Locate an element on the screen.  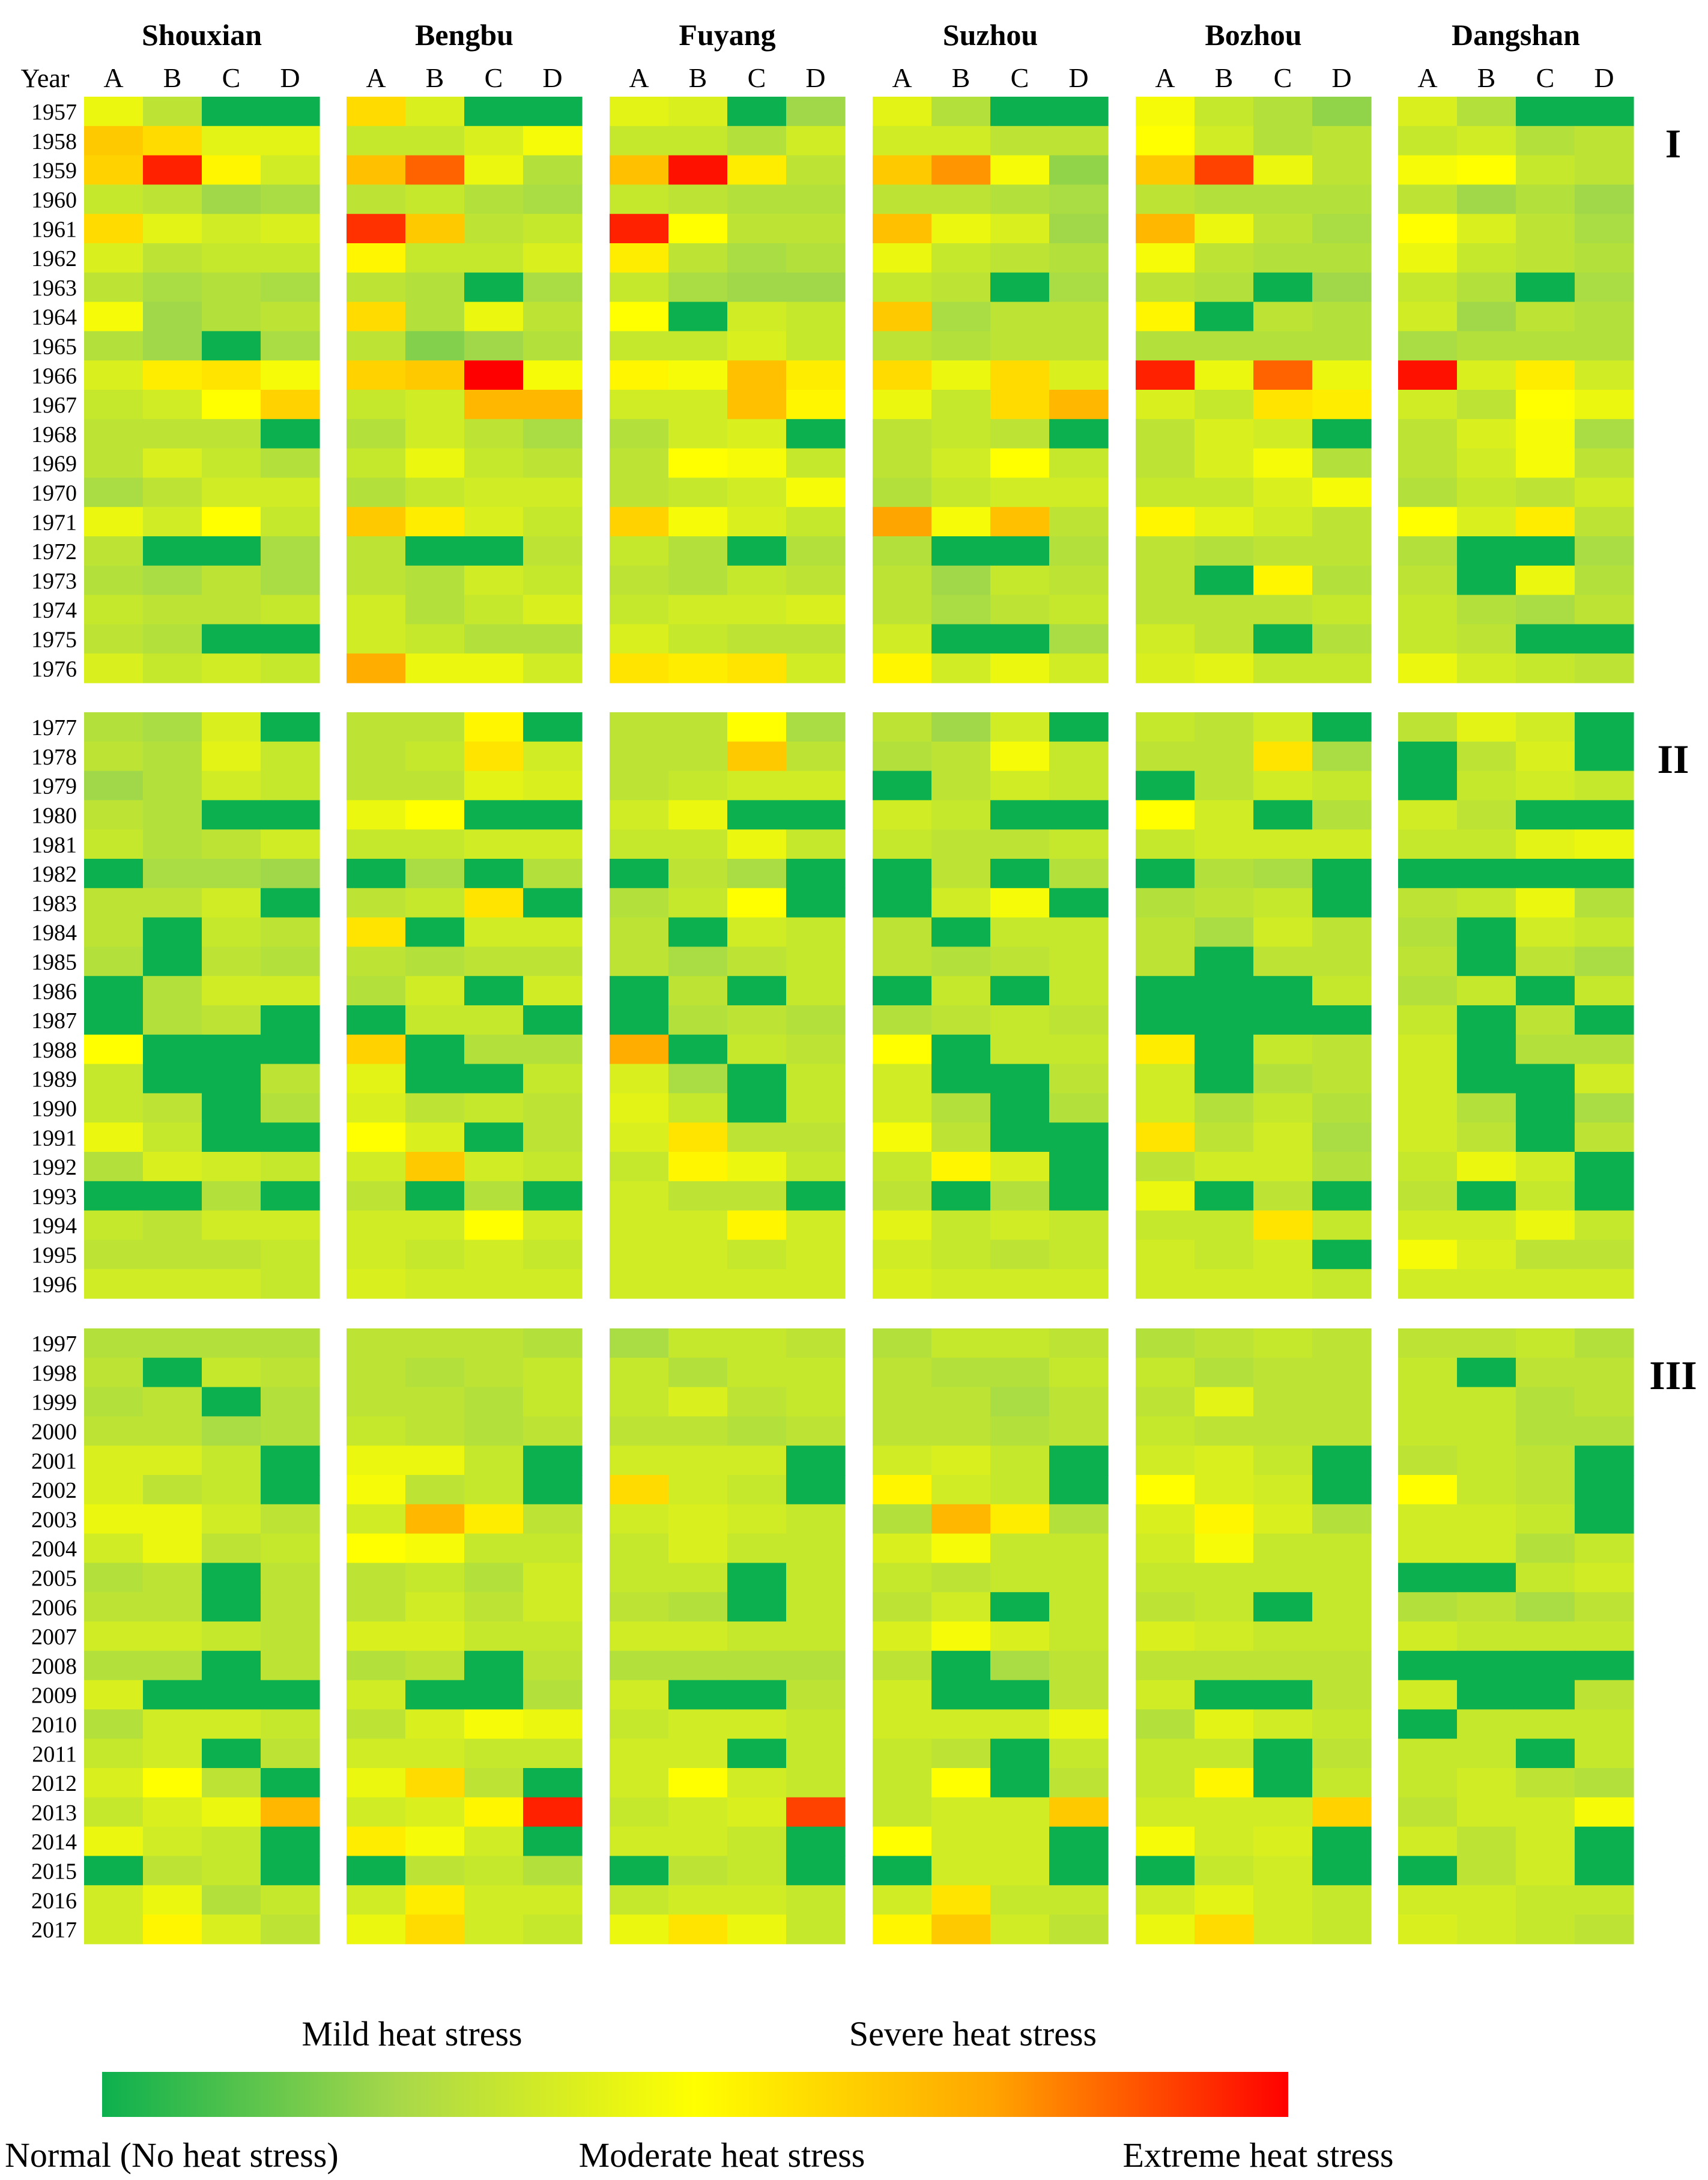
year-label: 1965 is located at coordinates (54, 346).